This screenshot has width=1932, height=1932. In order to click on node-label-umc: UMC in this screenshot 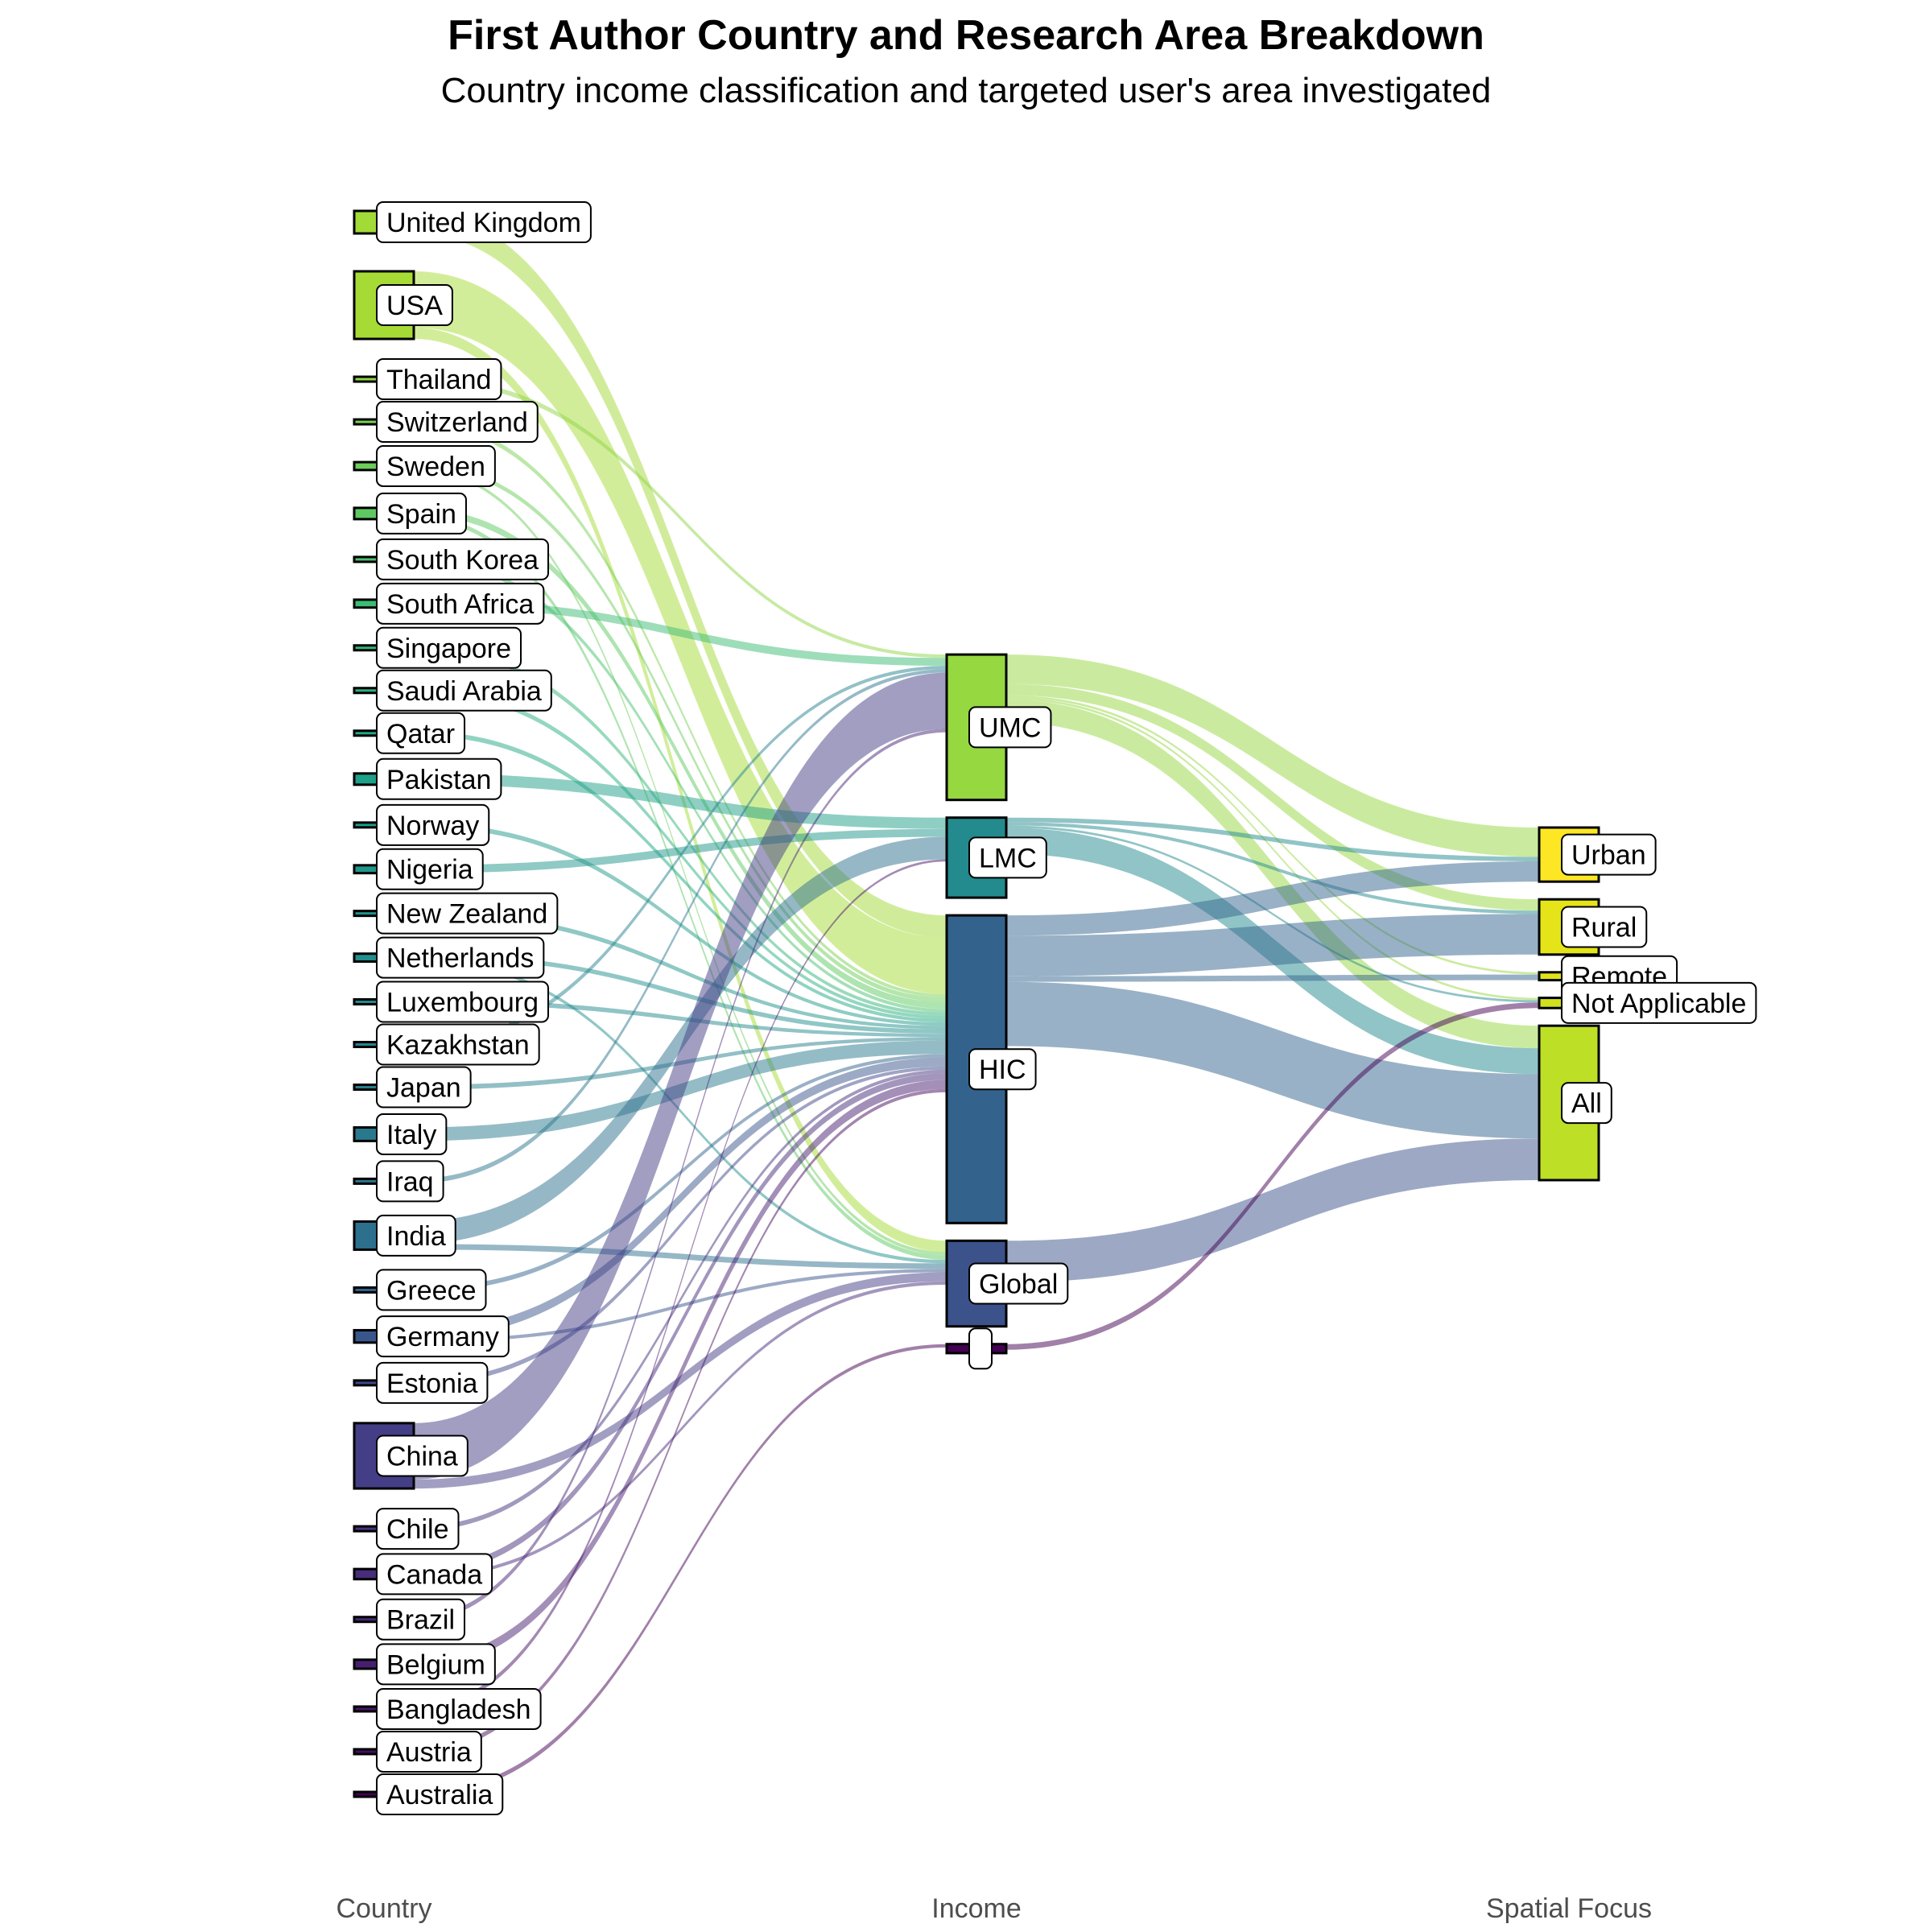, I will do `click(1010, 727)`.